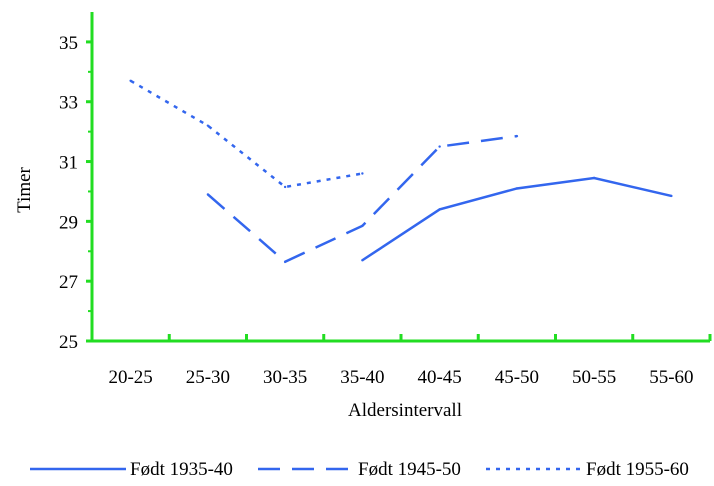 Image resolution: width=714 pixels, height=486 pixels. What do you see at coordinates (68, 342) in the screenshot?
I see `y-tick-label: 25` at bounding box center [68, 342].